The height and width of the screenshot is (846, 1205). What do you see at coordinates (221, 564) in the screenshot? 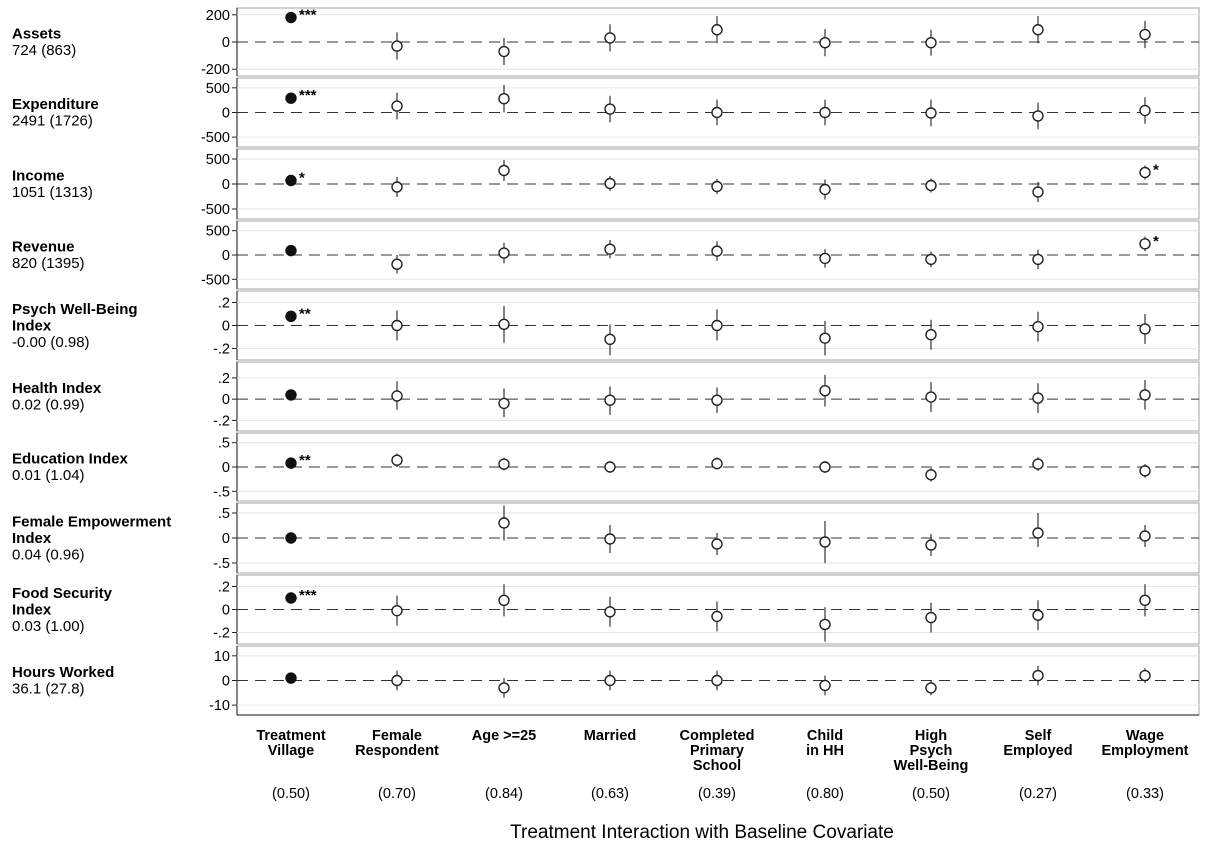
I see `y-tick-label: -.5` at bounding box center [221, 564].